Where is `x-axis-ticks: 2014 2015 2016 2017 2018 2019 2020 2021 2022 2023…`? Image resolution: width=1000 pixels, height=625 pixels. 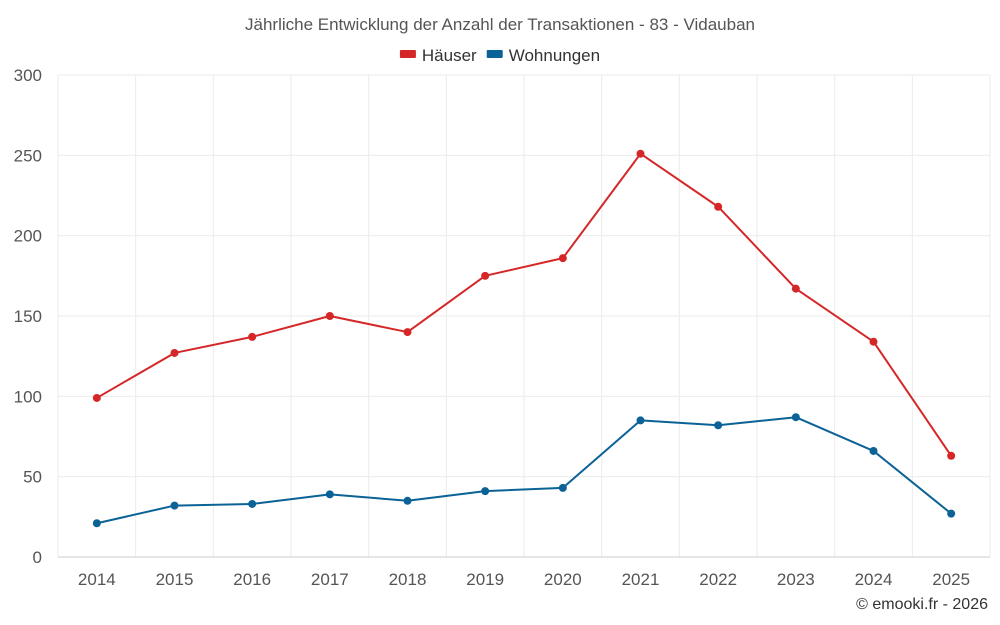
x-axis-ticks: 2014 2015 2016 2017 2018 2019 2020 2021 2022 2023… is located at coordinates (524, 579).